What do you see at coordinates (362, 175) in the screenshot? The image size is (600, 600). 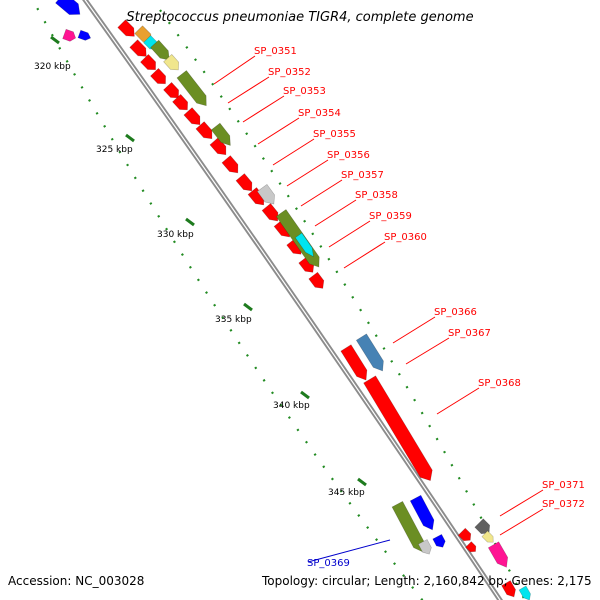 I see `gene-label: SP_0357` at bounding box center [362, 175].